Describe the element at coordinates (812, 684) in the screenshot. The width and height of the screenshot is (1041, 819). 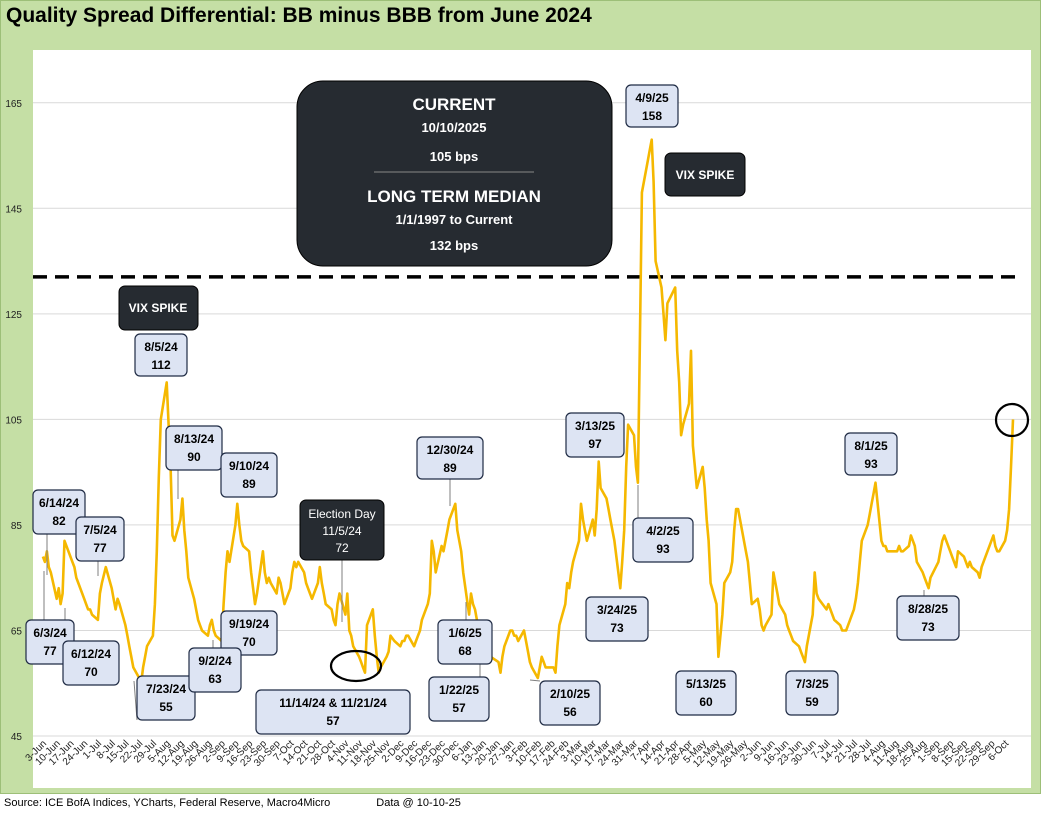
I see `callout-date: 7/3/25` at that location.